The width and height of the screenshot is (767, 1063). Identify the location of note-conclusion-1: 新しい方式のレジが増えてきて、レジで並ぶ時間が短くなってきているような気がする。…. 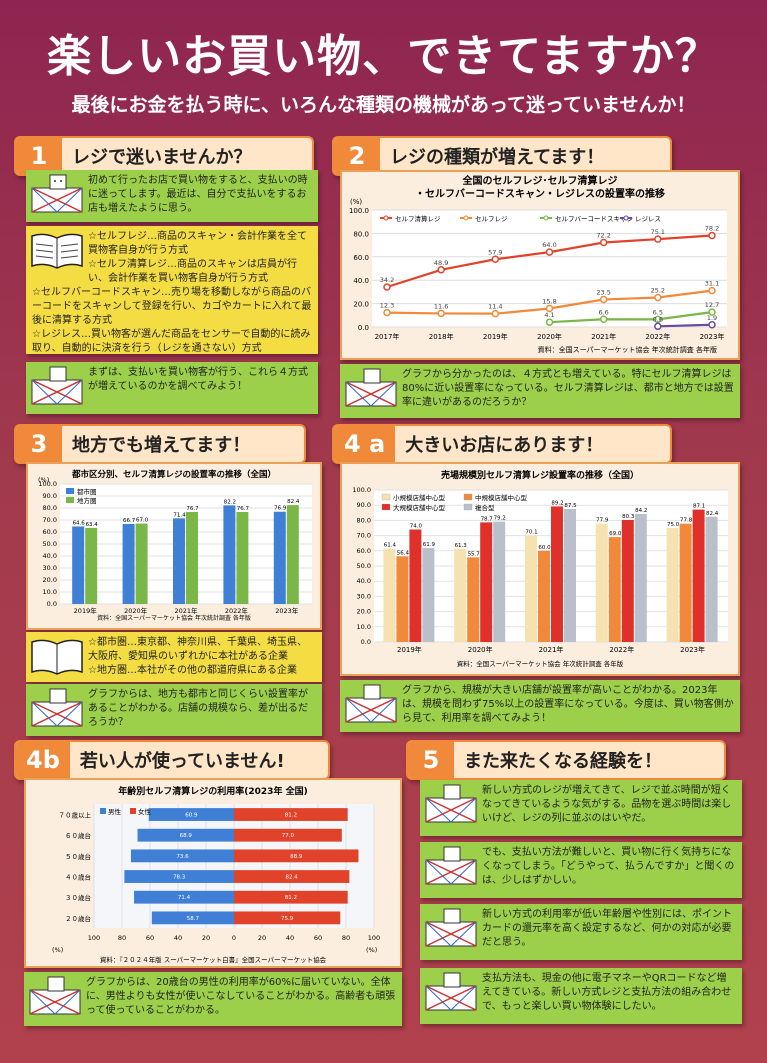
(581, 808).